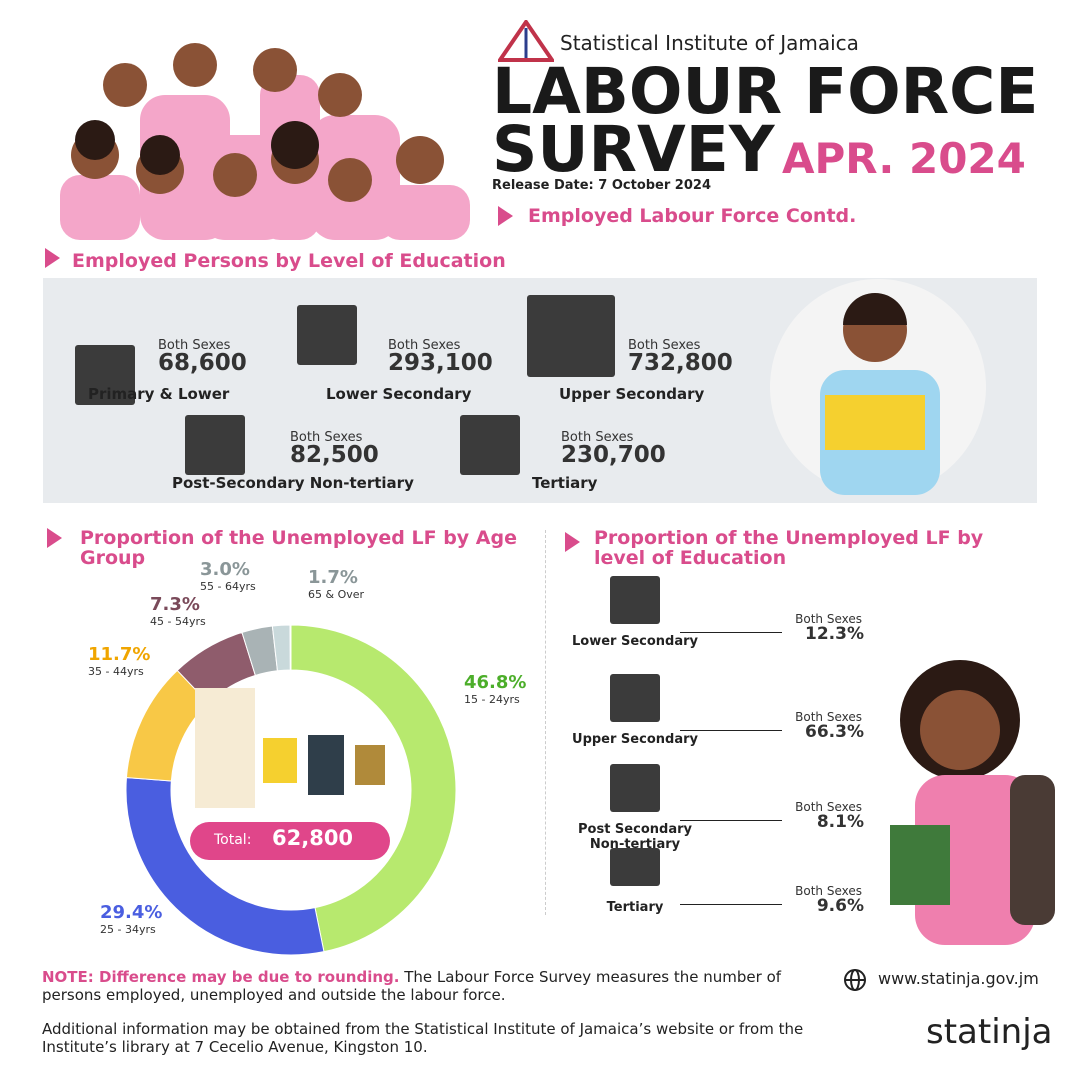 This screenshot has height=1080, width=1080. What do you see at coordinates (225, 570) in the screenshot?
I see `data-label: 3.0%` at bounding box center [225, 570].